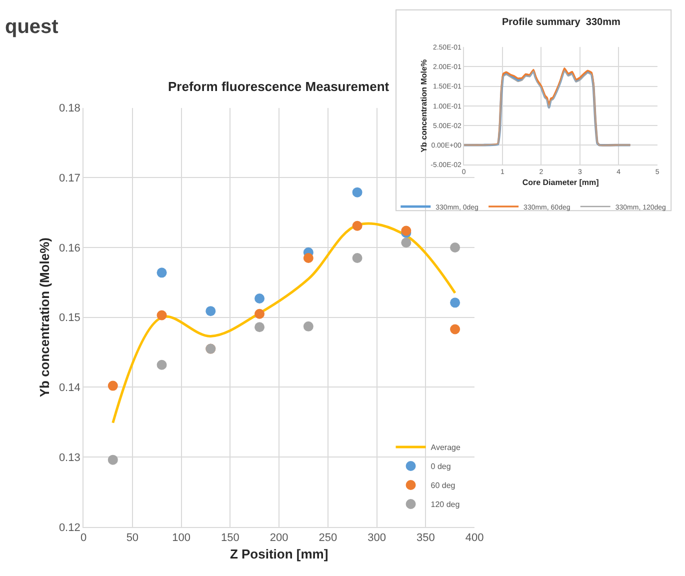 This screenshot has height=576, width=685. Describe the element at coordinates (69, 318) in the screenshot. I see `y-tick-label: 0.15` at that location.